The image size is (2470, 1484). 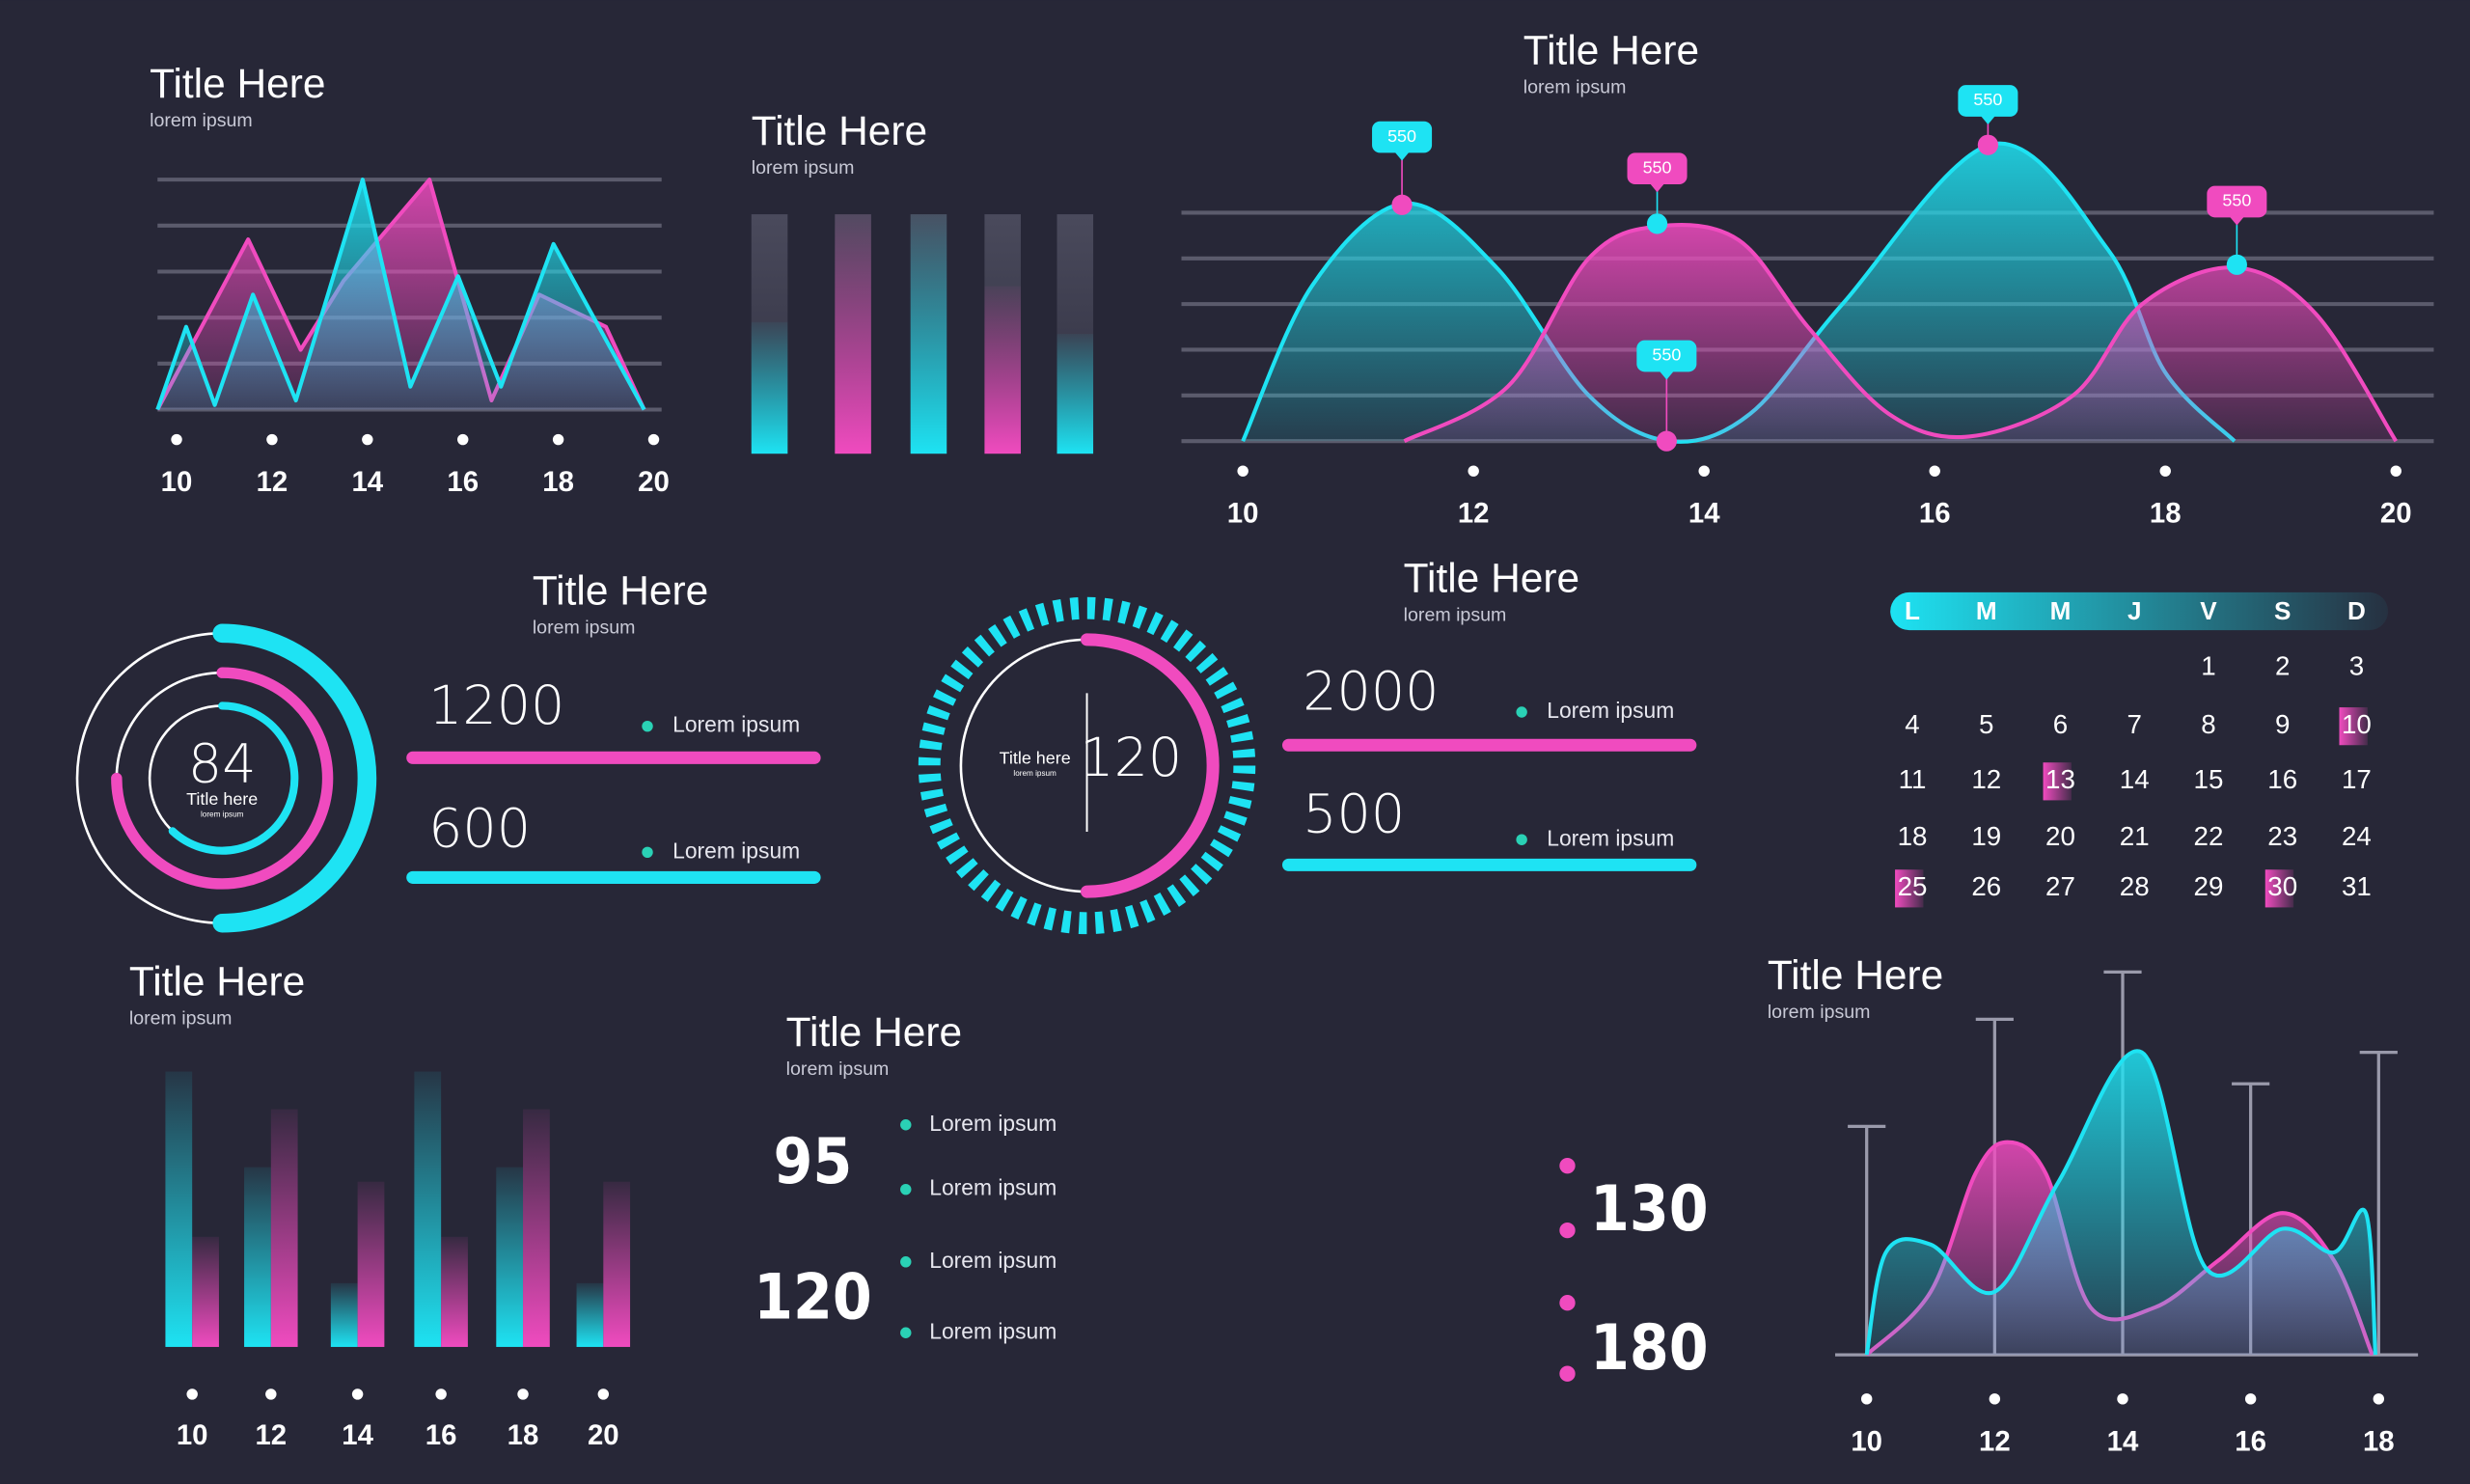 I want to click on weekday: M, so click(x=2061, y=610).